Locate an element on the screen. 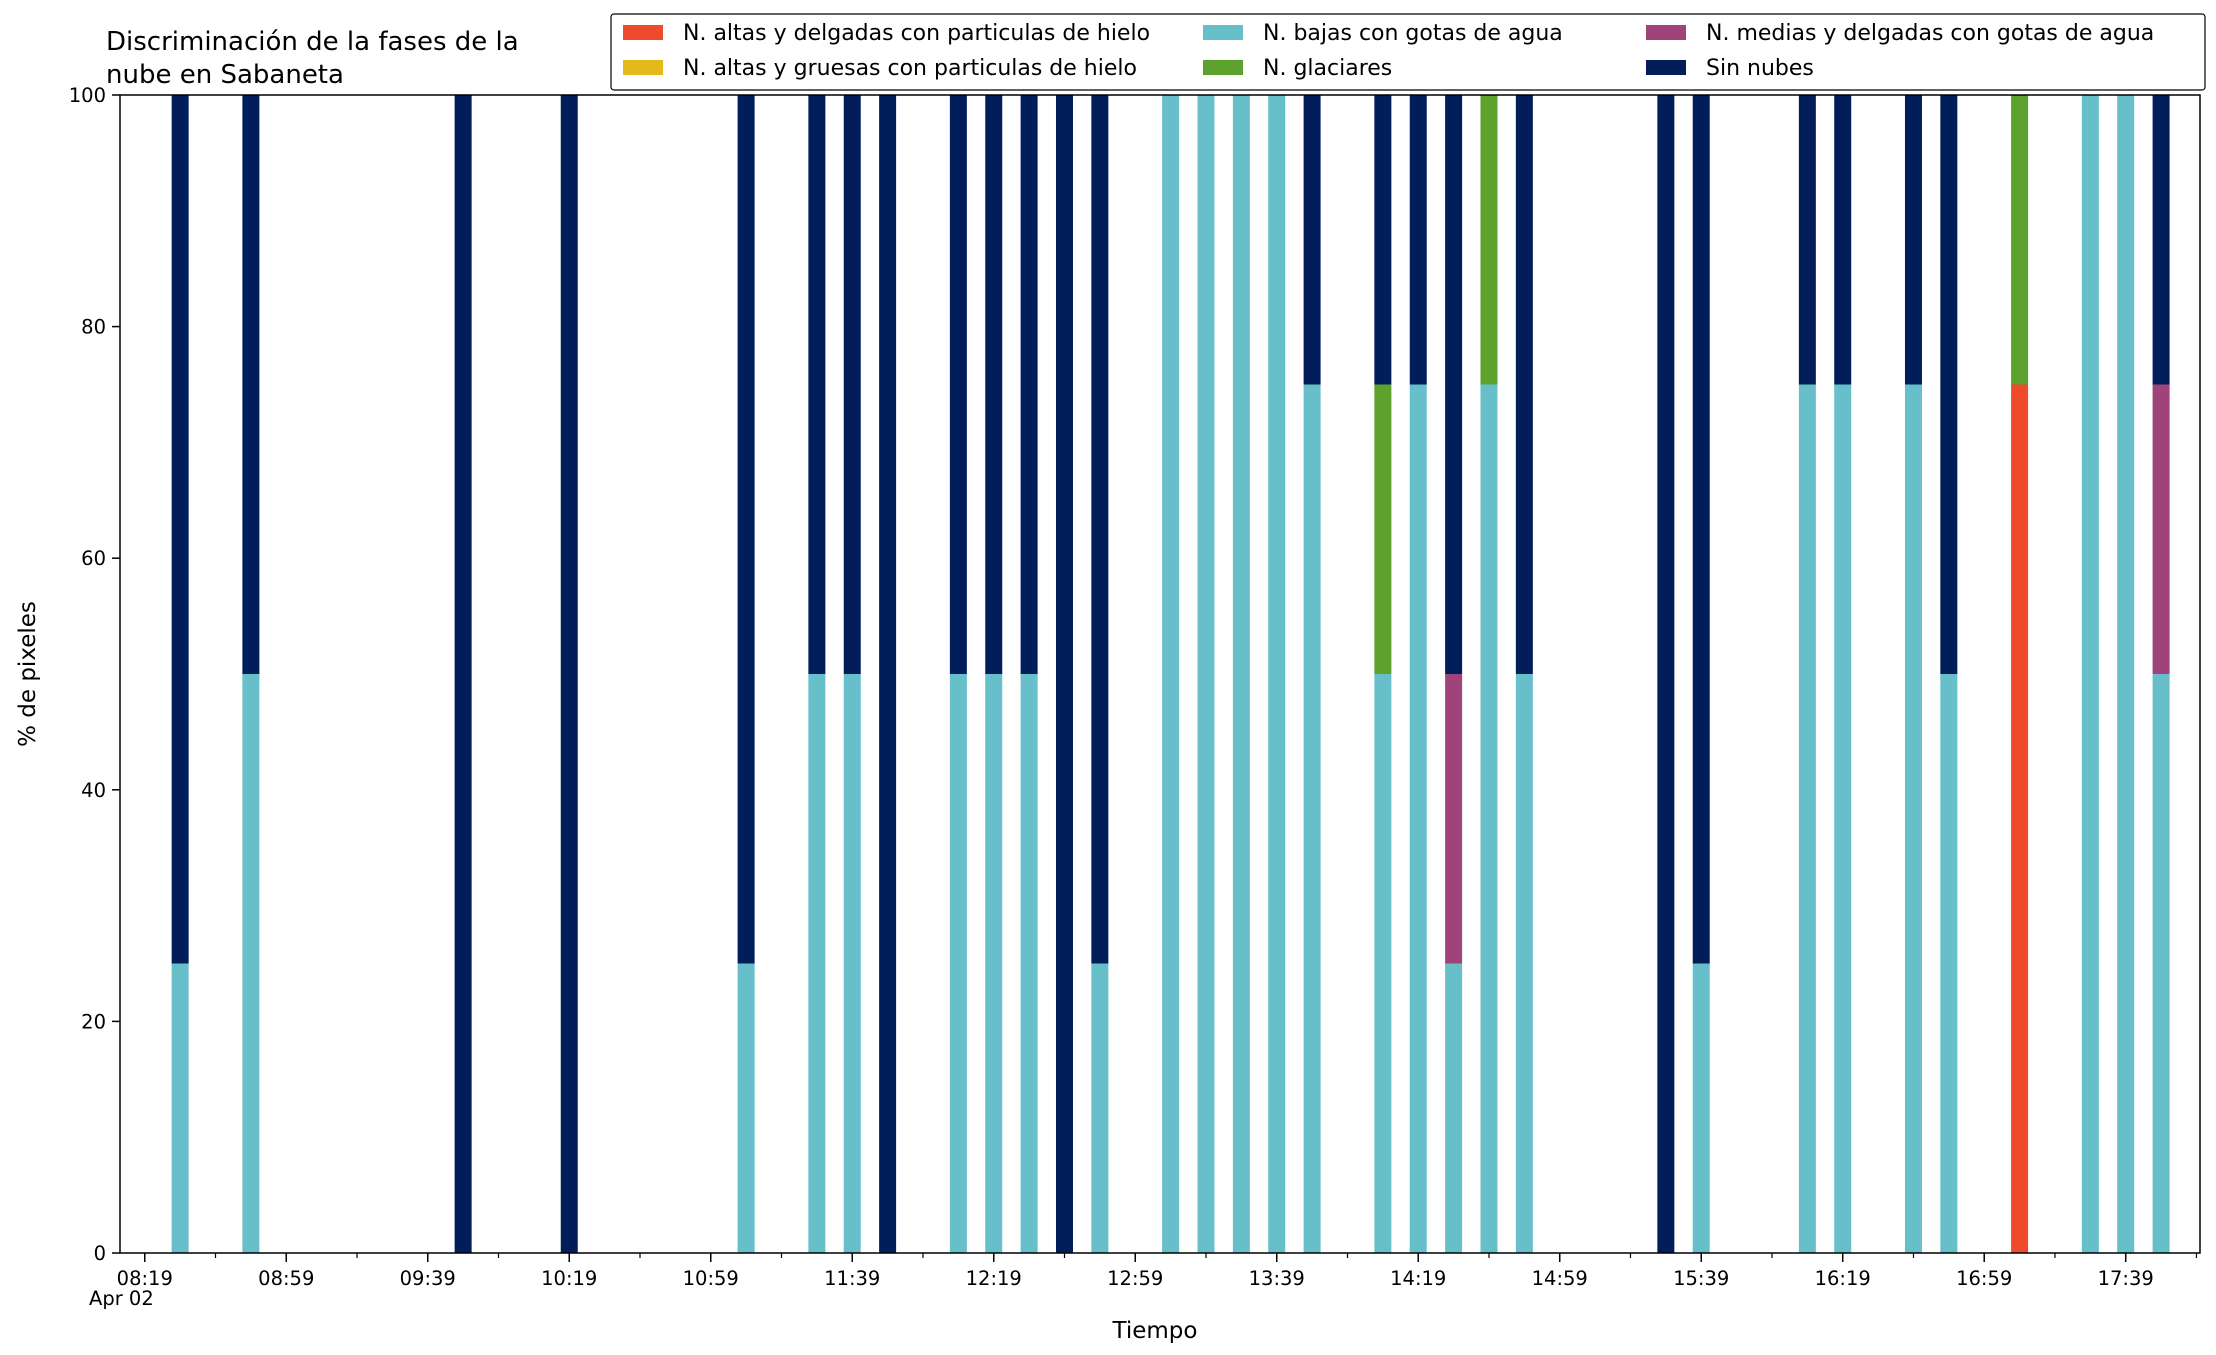  legend-label-glaciares: N. glaciares is located at coordinates (1327, 68).